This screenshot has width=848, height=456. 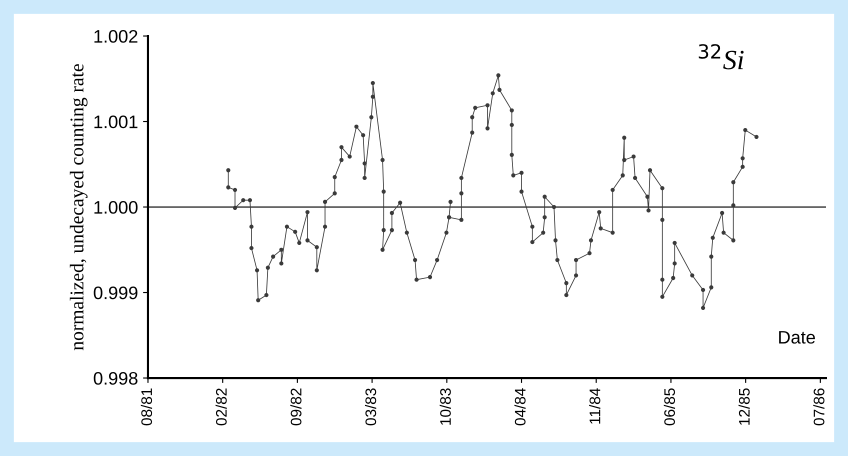 I want to click on y-tick-label: 0.999, so click(x=116, y=293).